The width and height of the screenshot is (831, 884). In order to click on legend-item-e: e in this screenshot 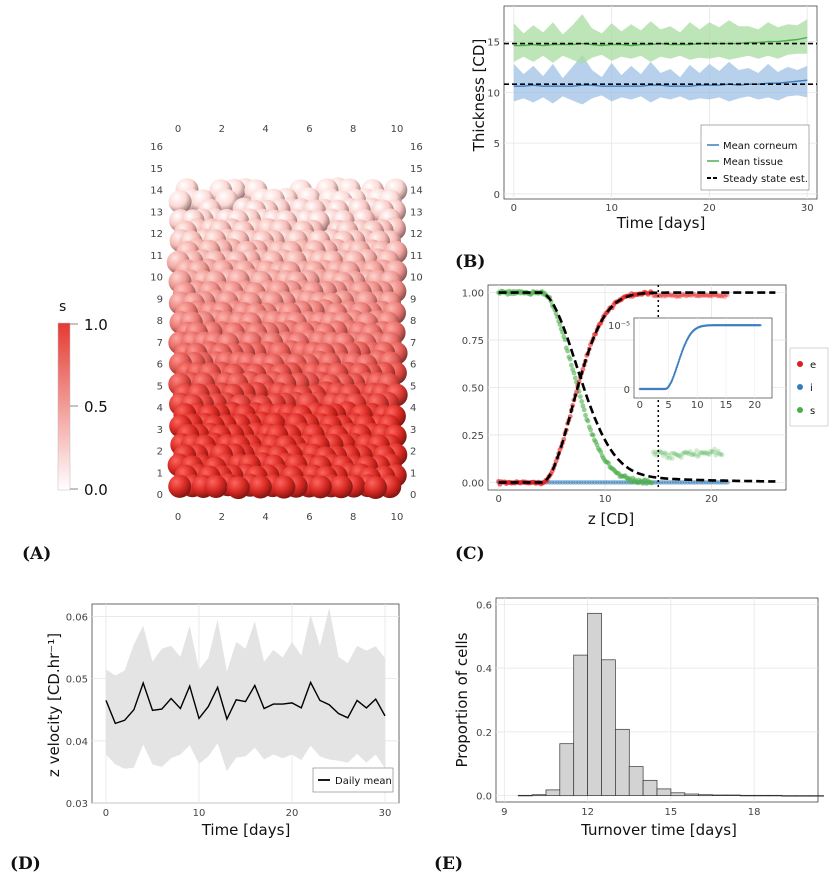, I will do `click(813, 365)`.